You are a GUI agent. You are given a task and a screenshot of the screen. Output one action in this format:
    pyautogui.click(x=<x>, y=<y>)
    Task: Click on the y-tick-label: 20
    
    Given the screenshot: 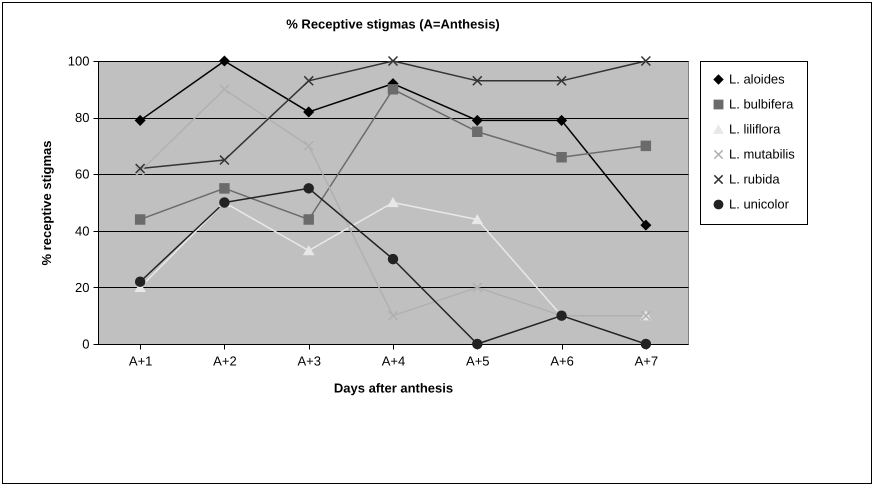 What is the action you would take?
    pyautogui.click(x=82, y=287)
    